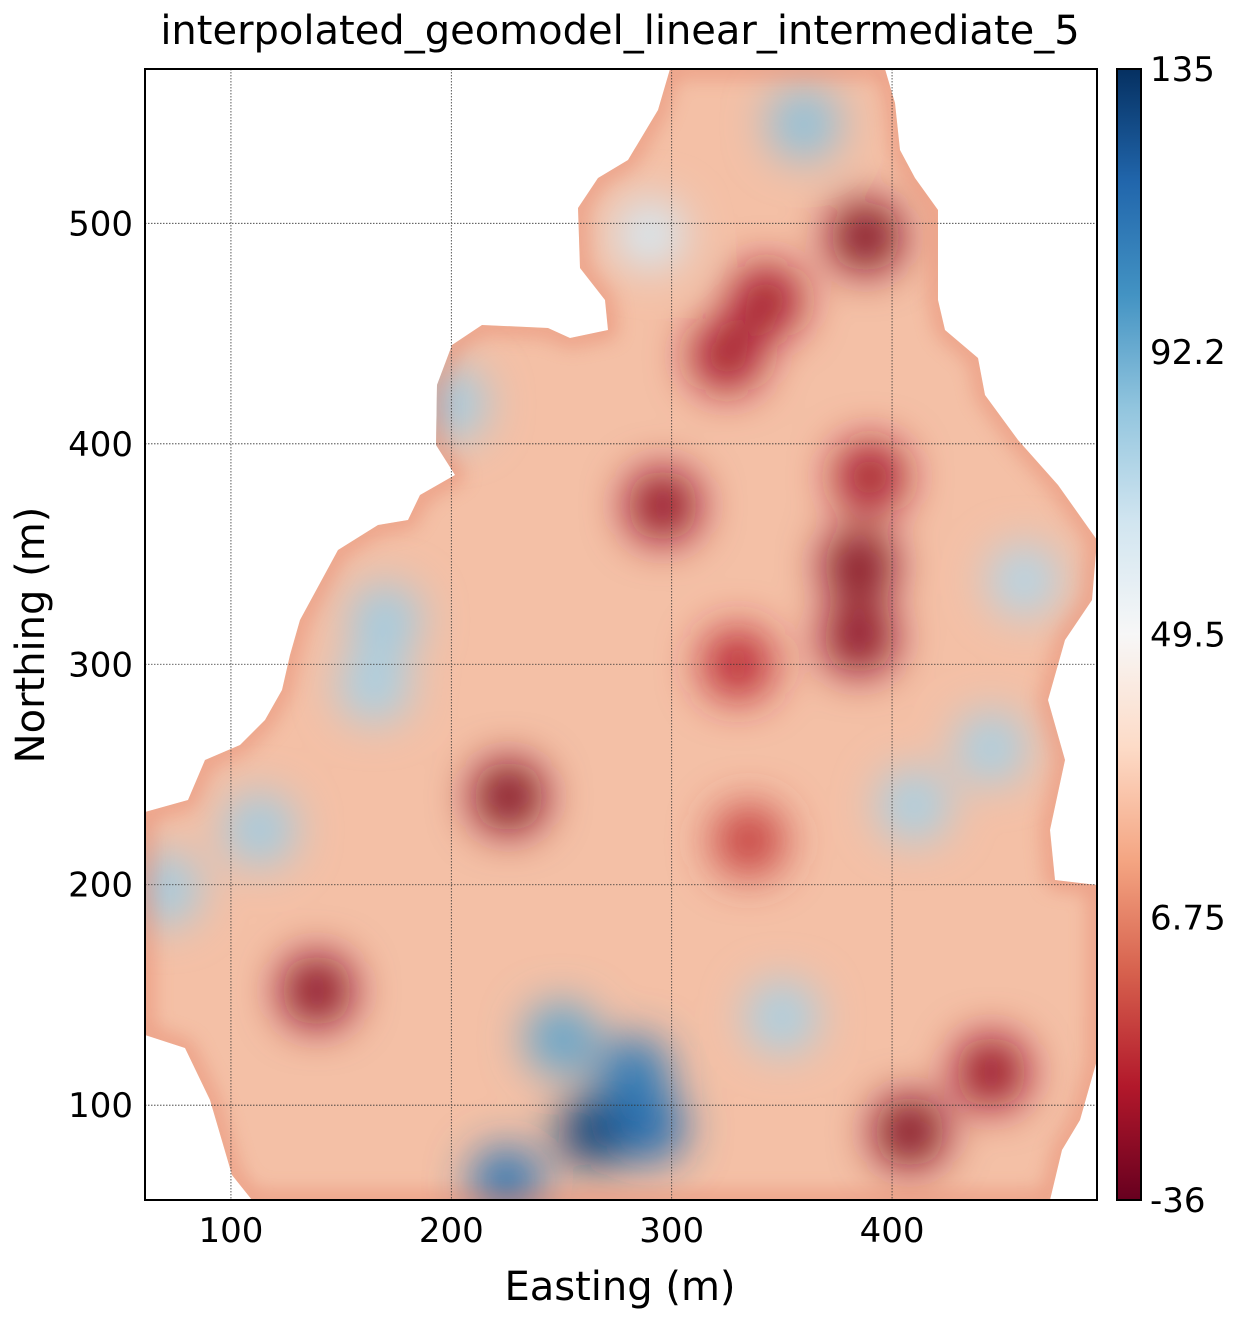  What do you see at coordinates (451, 1231) in the screenshot?
I see `x-tick-label: 200` at bounding box center [451, 1231].